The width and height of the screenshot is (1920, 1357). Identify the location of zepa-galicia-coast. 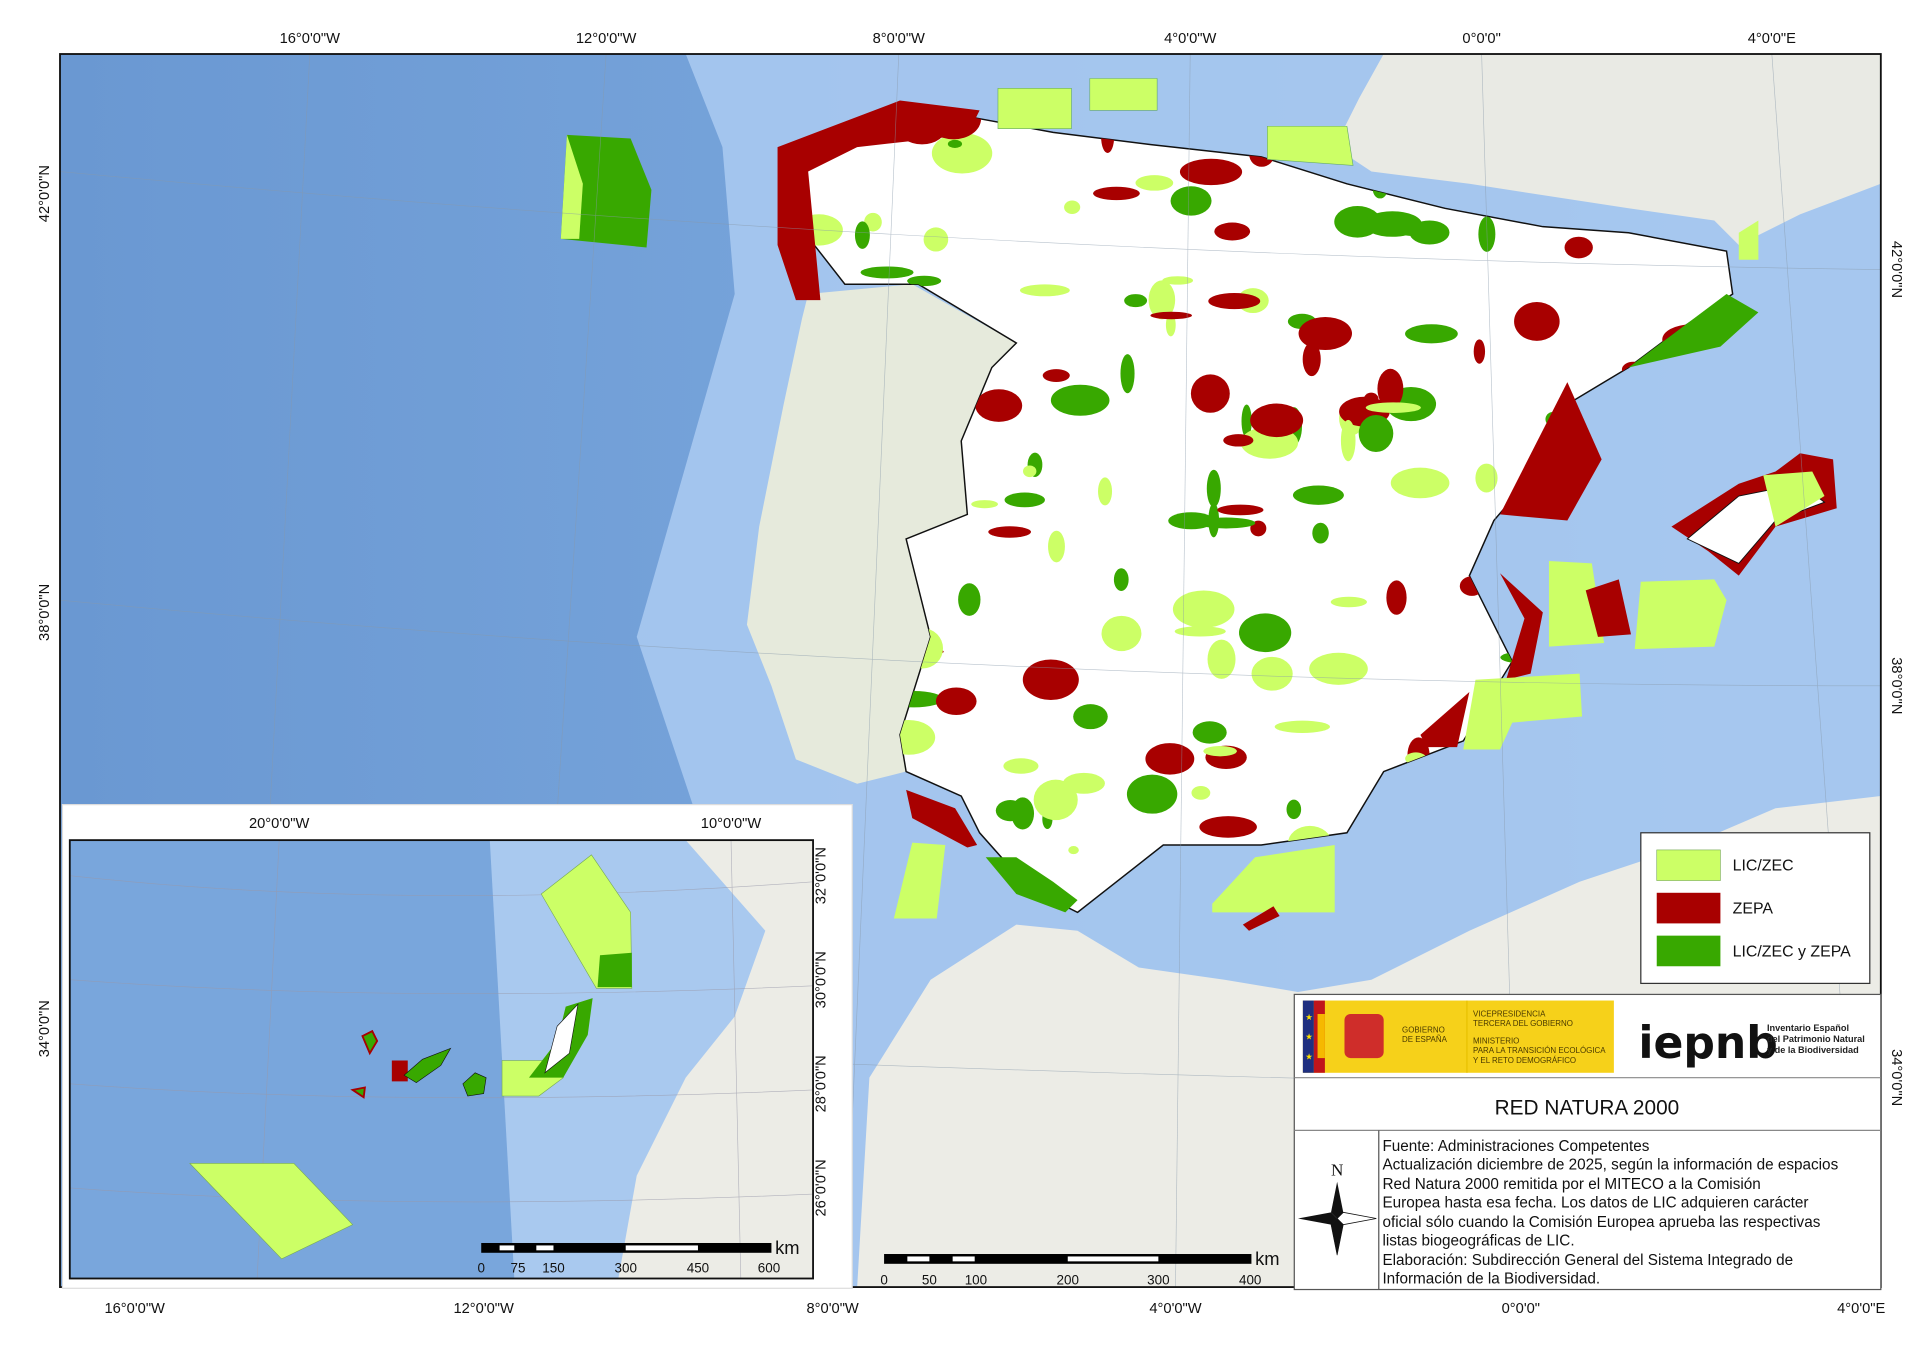
(878, 200).